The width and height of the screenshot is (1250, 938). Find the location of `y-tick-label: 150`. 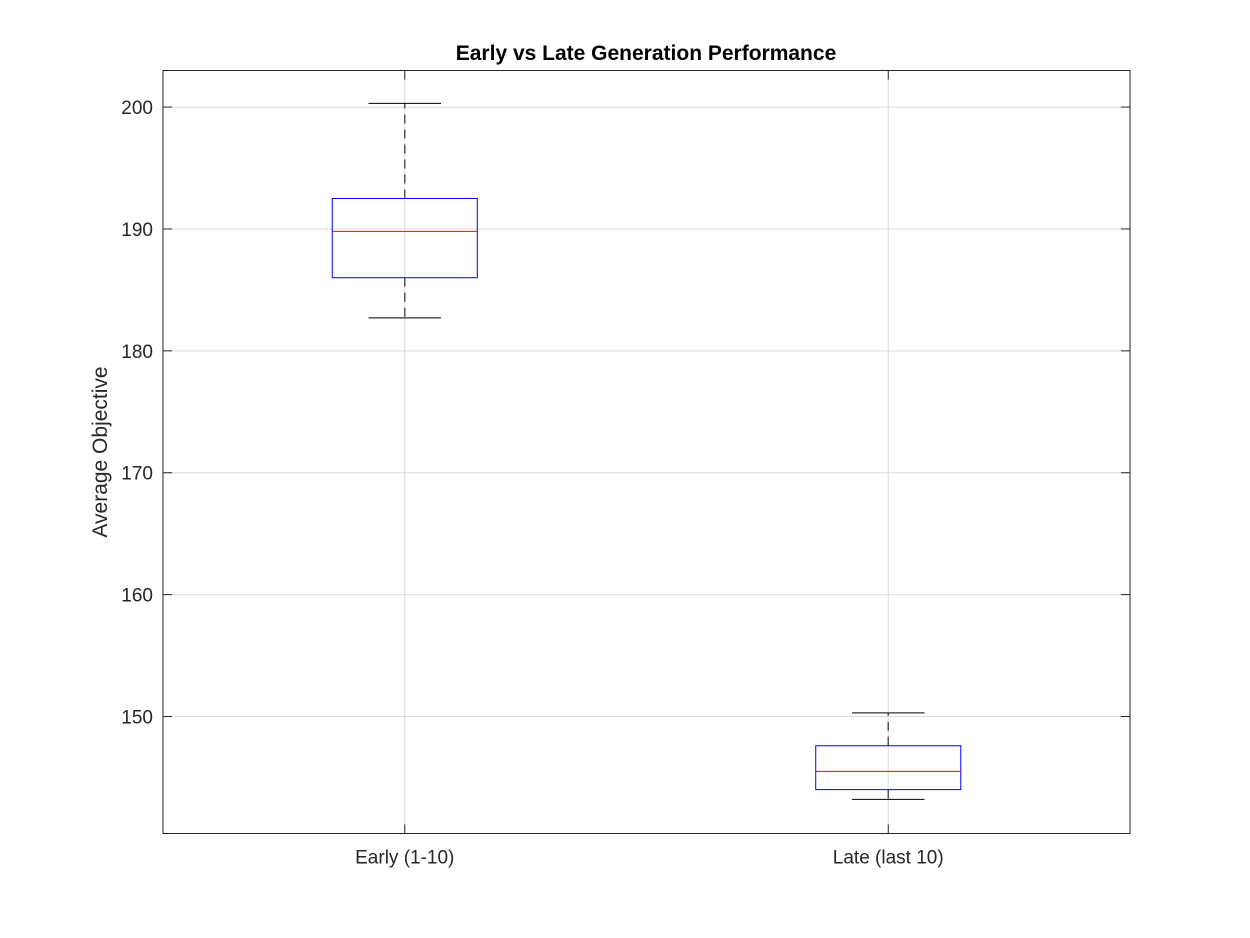

y-tick-label: 150 is located at coordinates (137, 717).